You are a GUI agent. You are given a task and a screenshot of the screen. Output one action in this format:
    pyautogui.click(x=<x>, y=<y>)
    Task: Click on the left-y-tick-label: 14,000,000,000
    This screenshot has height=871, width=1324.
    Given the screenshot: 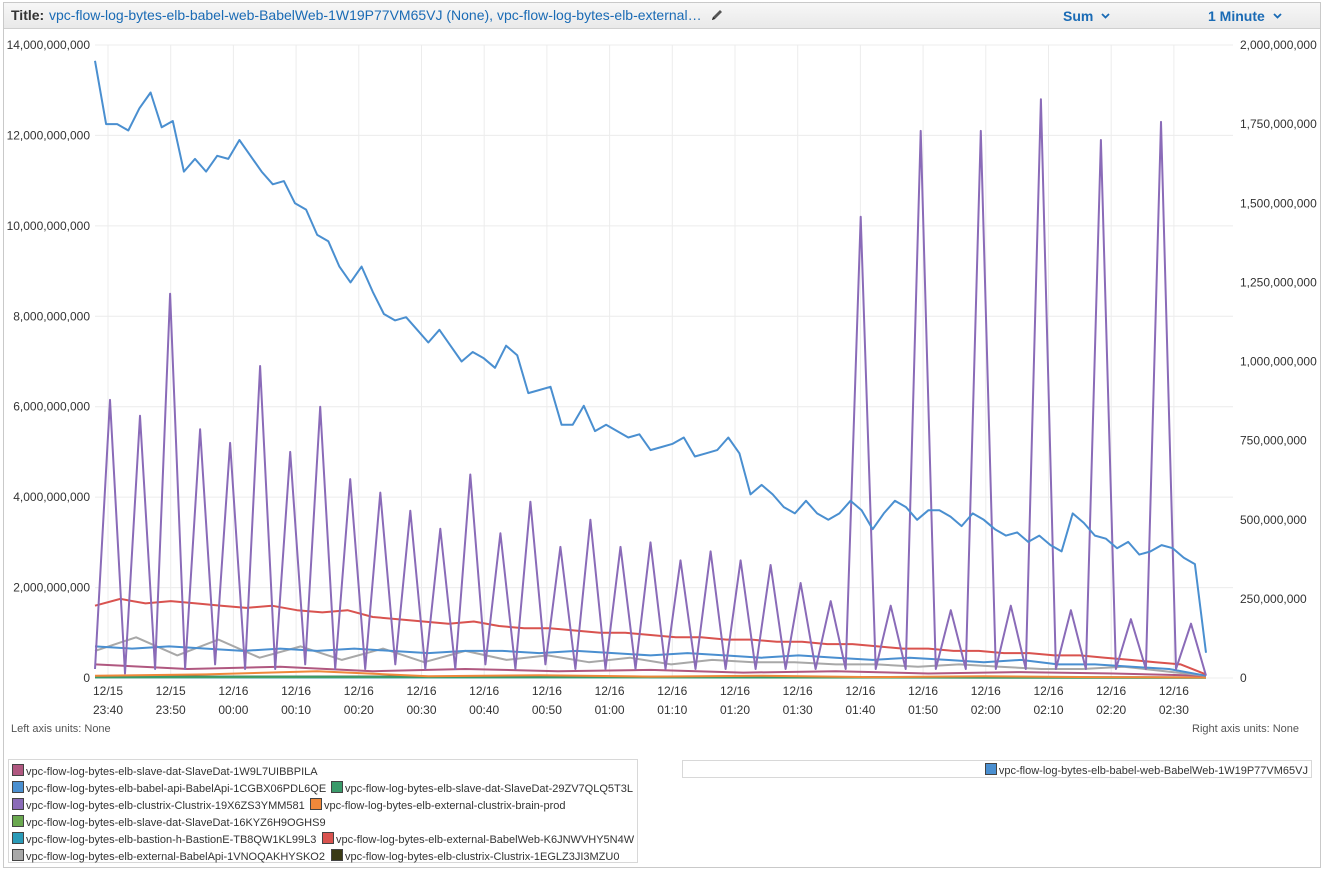 What is the action you would take?
    pyautogui.click(x=49, y=45)
    